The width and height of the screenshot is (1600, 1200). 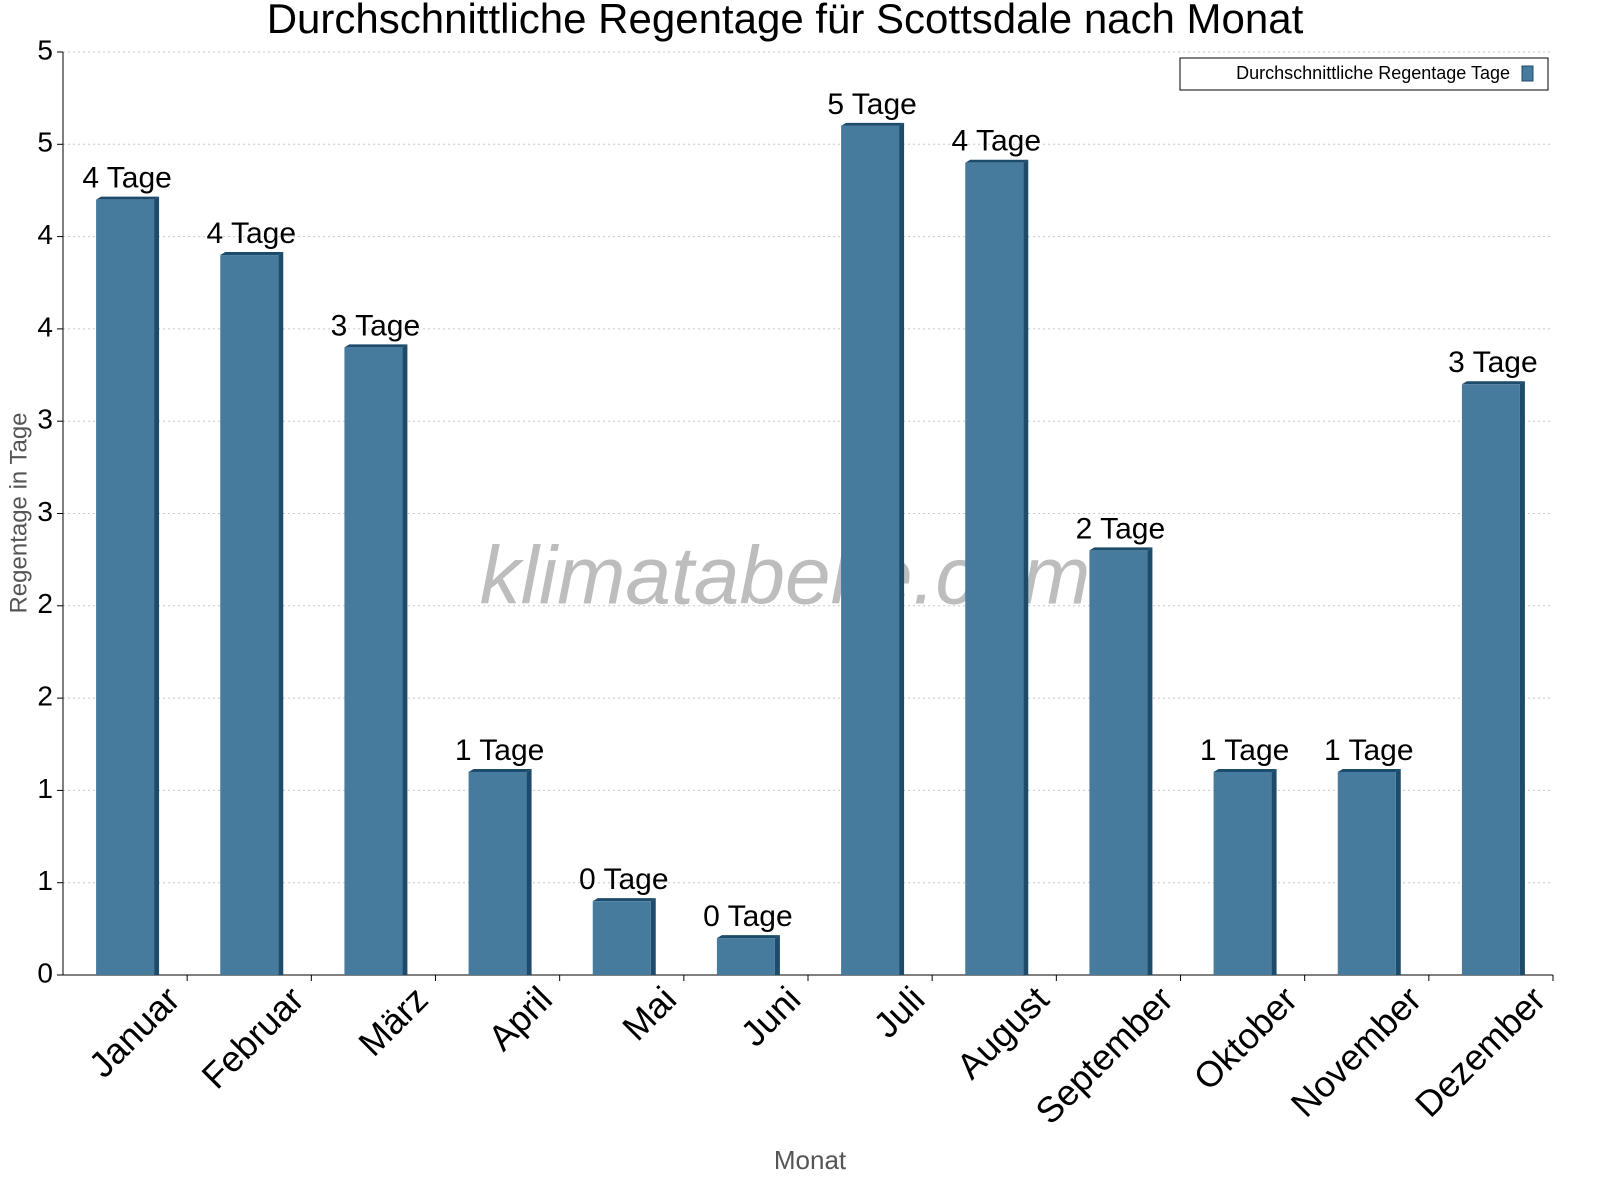 What do you see at coordinates (393, 1021) in the screenshot?
I see `x-tick-label: März` at bounding box center [393, 1021].